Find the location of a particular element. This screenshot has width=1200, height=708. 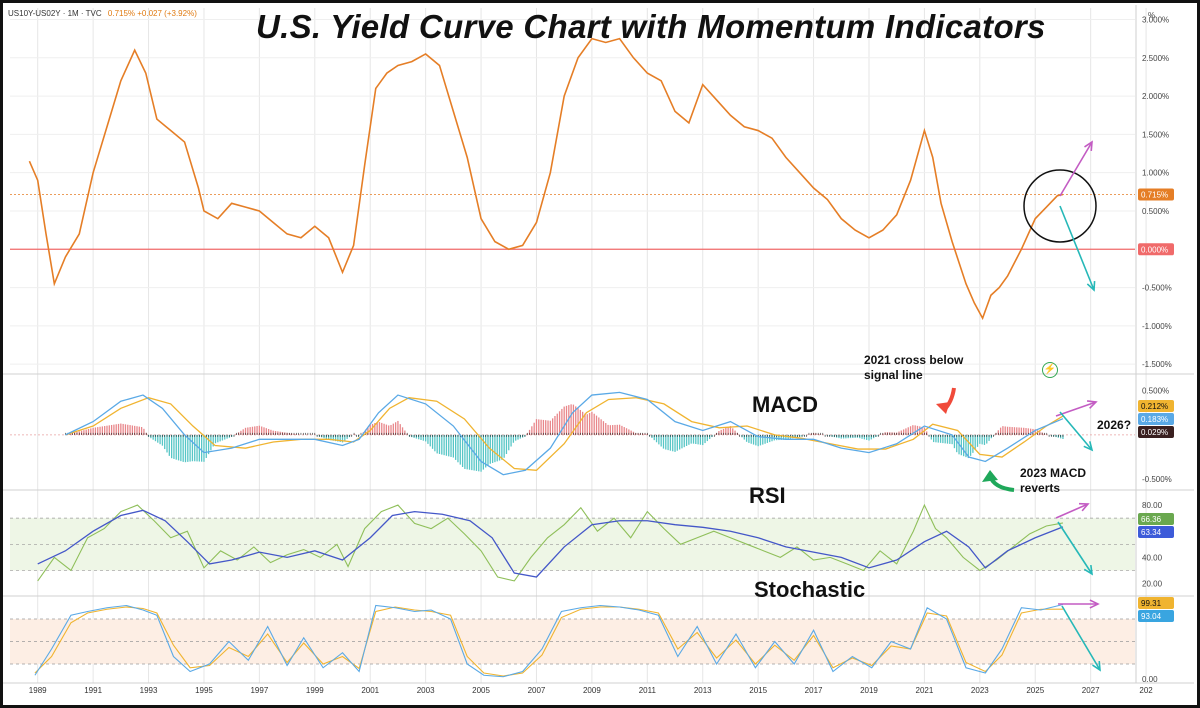

histogram-value-badge-bg is located at coordinates (1156, 432).